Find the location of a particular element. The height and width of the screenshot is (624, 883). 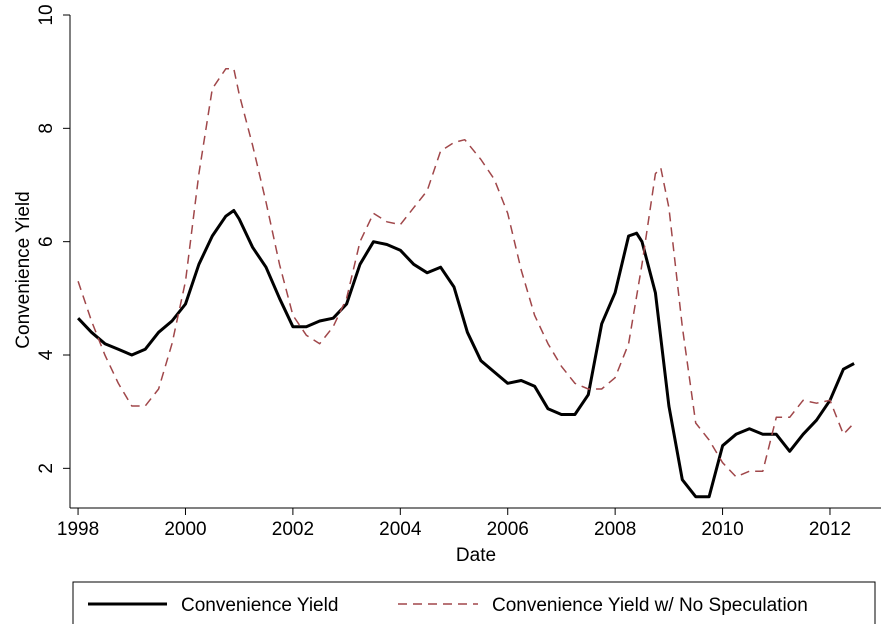

y-tick-label: 4 is located at coordinates (46, 354).